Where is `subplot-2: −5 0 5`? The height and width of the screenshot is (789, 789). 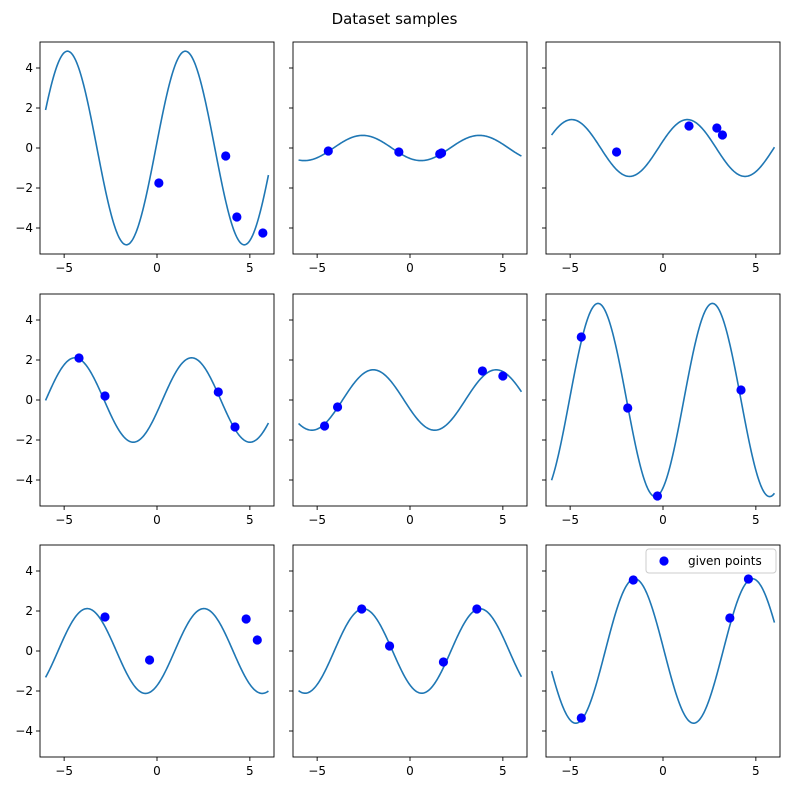 subplot-2: −5 0 5 is located at coordinates (408, 158).